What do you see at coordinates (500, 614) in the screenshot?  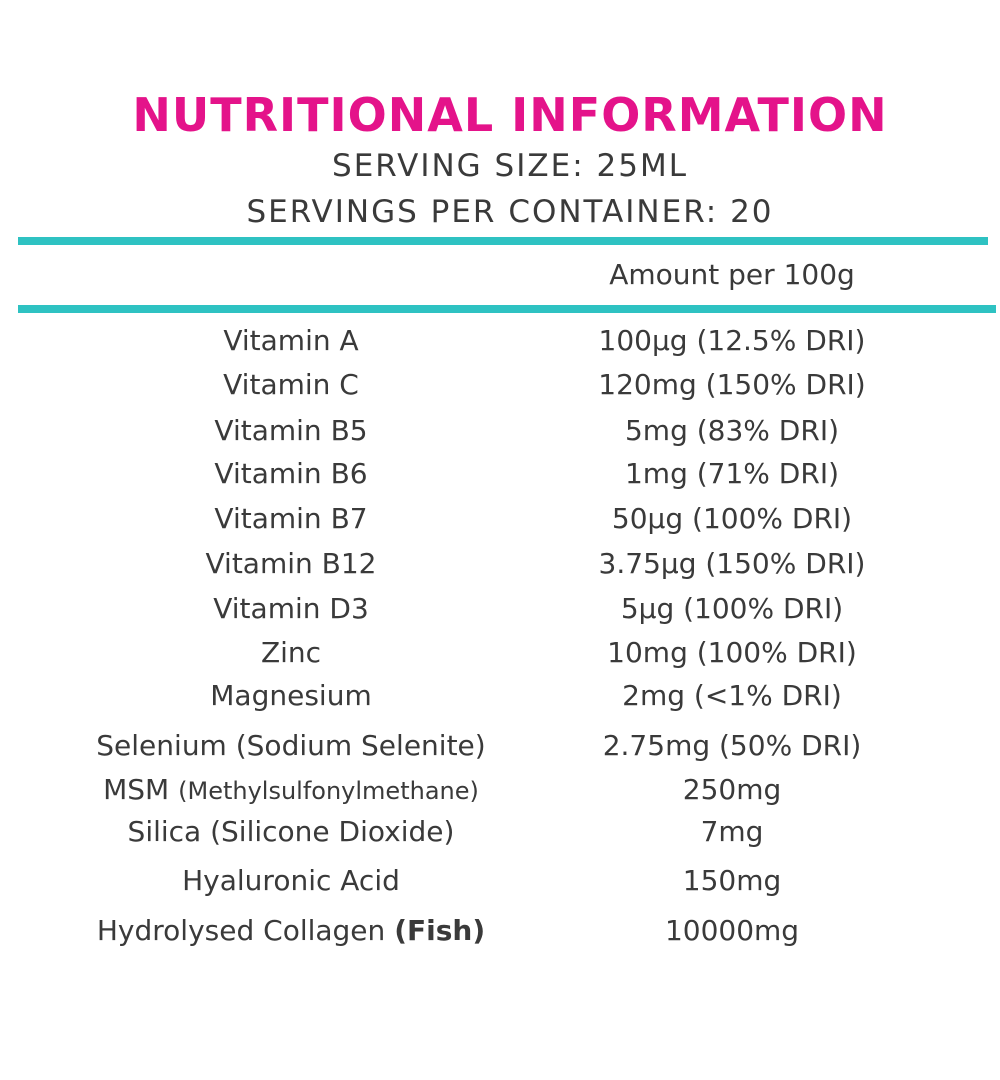 I see `table-row: Vitamin D3 5µg (100% DRI)` at bounding box center [500, 614].